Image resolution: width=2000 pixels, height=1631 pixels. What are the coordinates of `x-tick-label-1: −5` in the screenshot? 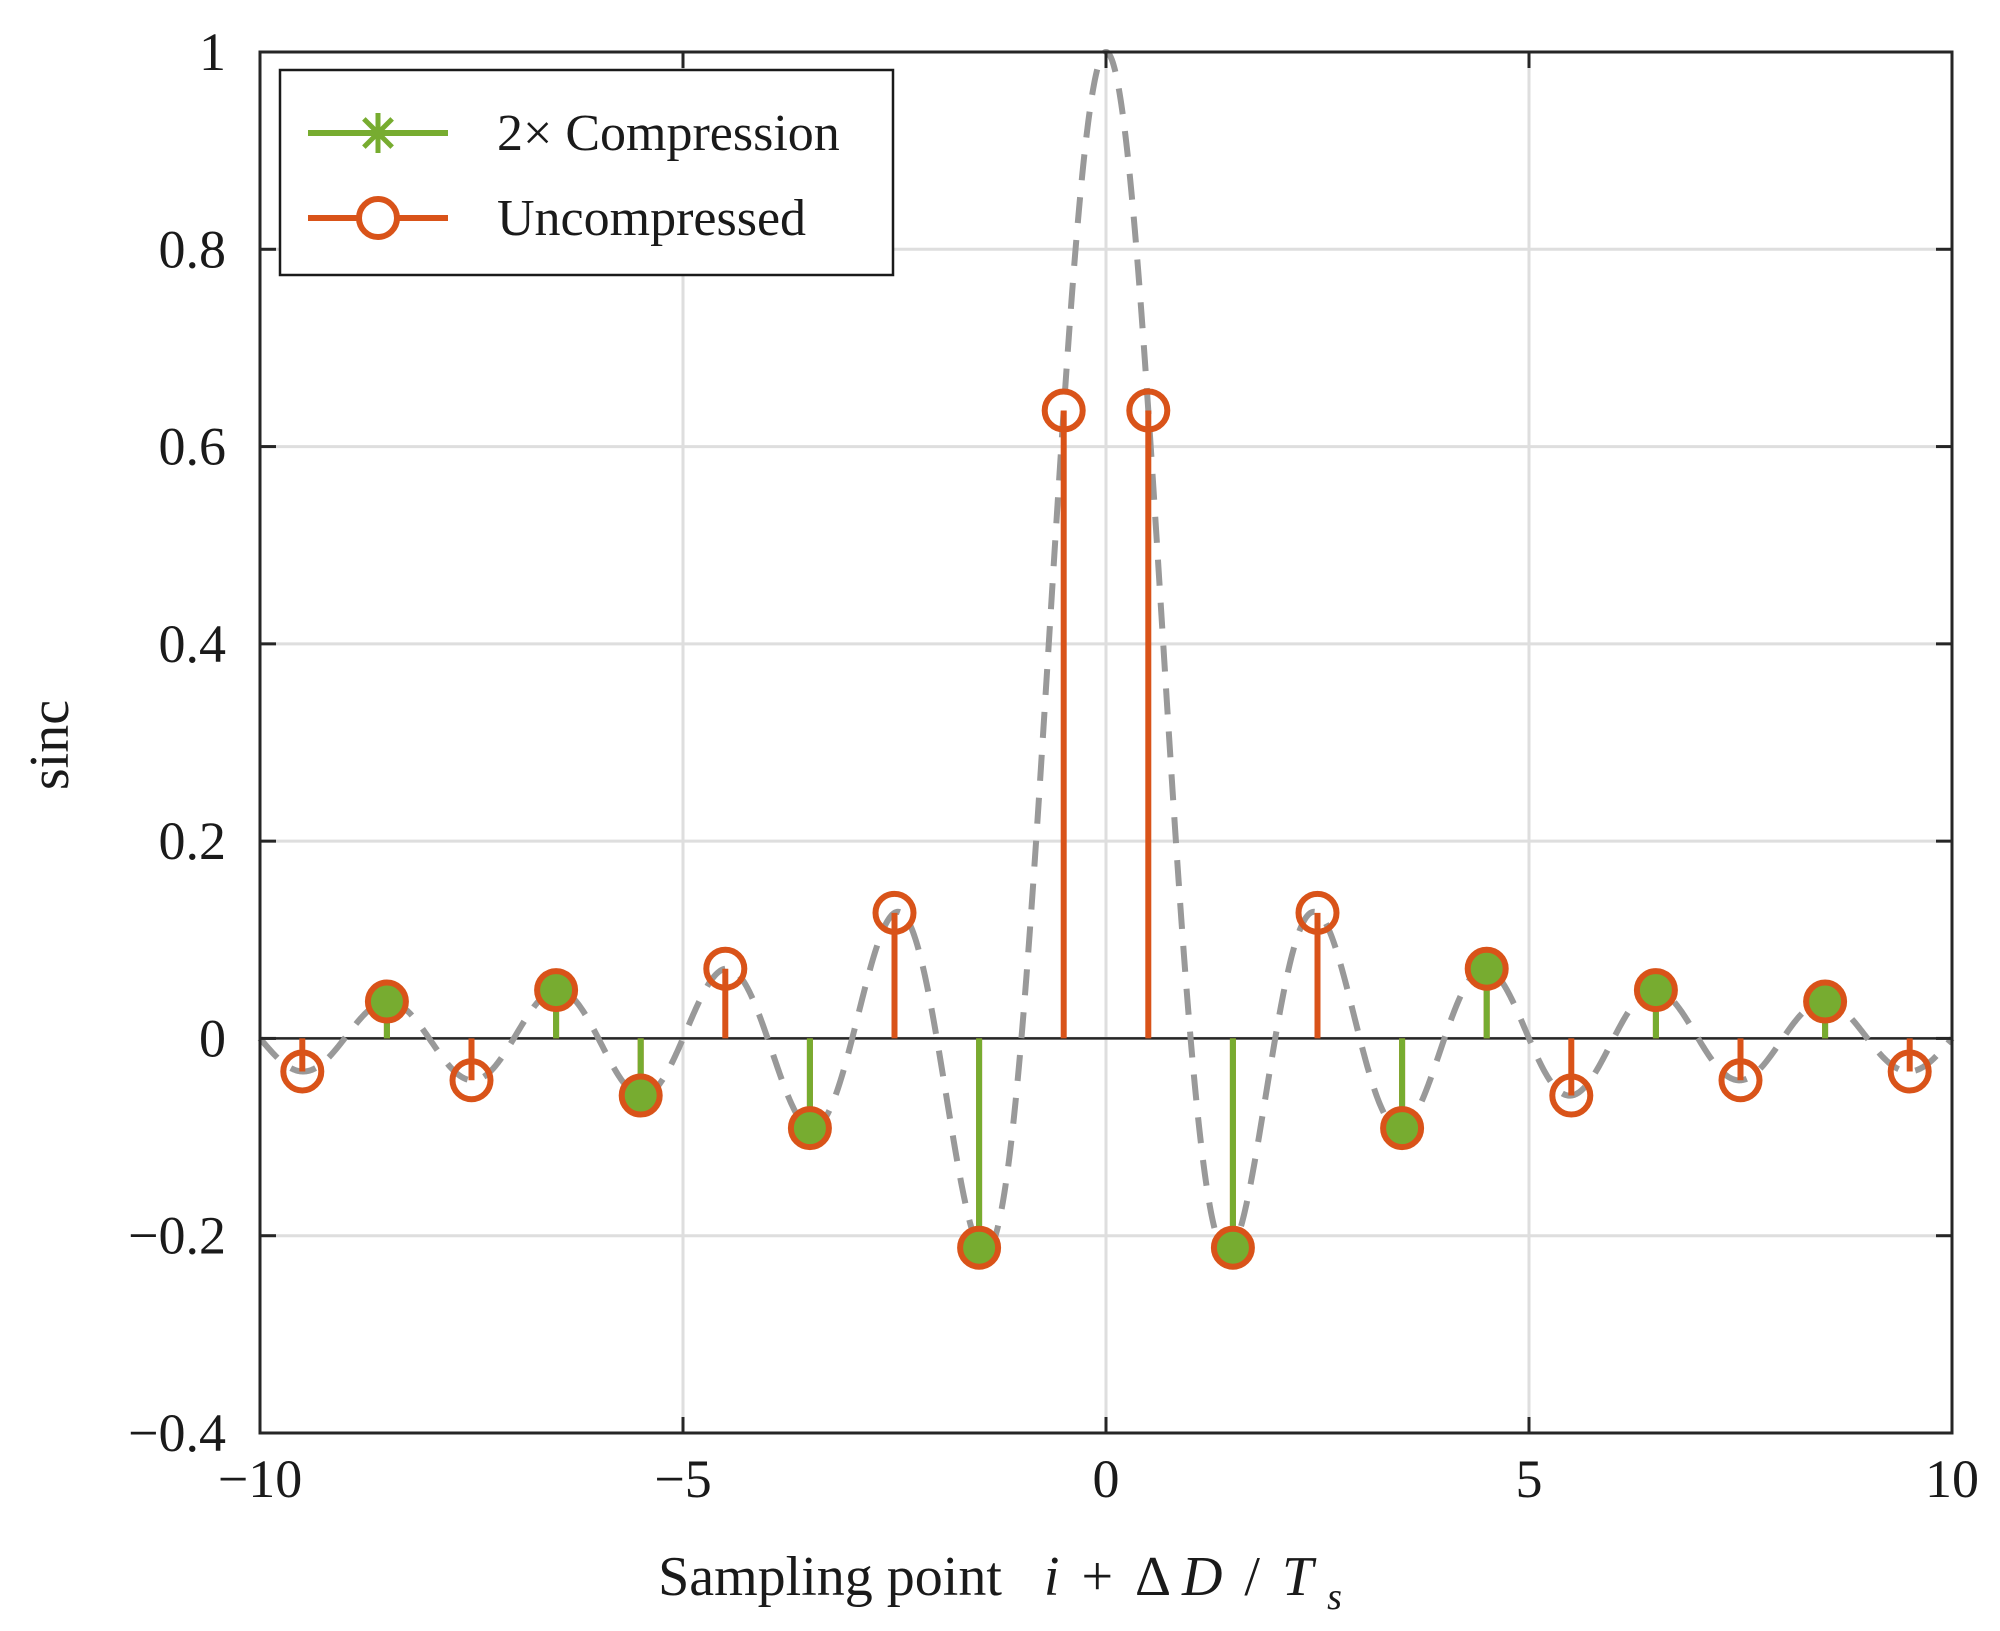 It's located at (682, 1479).